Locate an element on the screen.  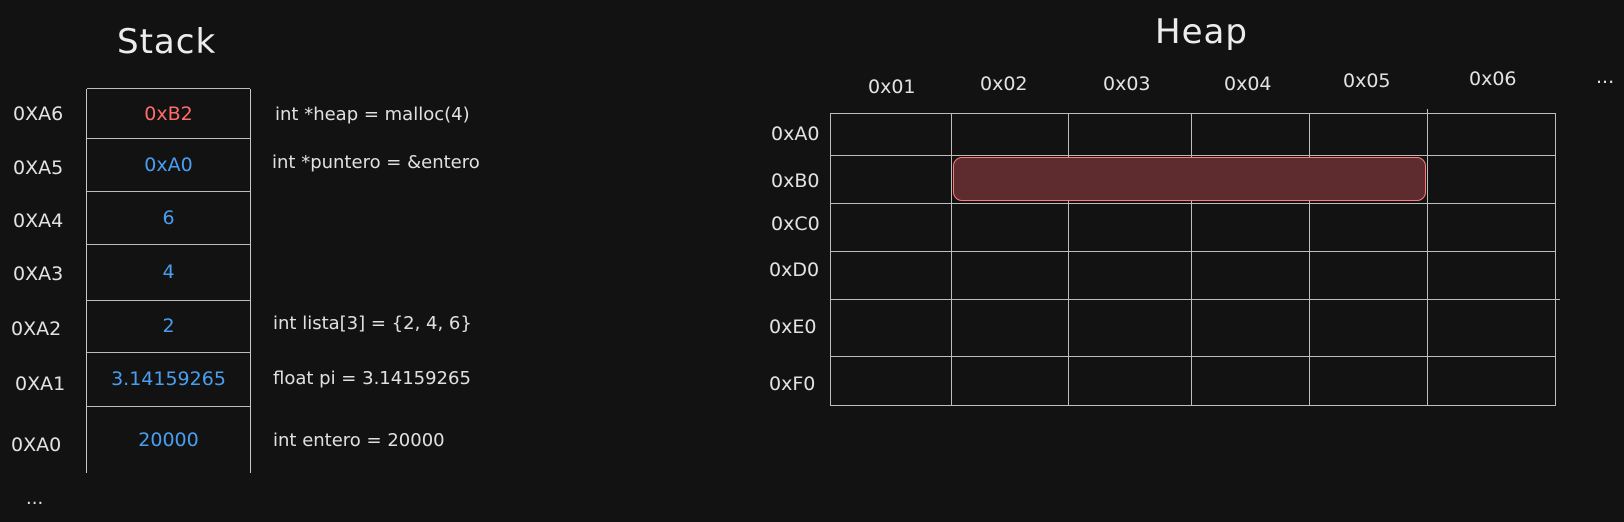
code-annotation: int *heap = malloc(4) is located at coordinates (372, 114).